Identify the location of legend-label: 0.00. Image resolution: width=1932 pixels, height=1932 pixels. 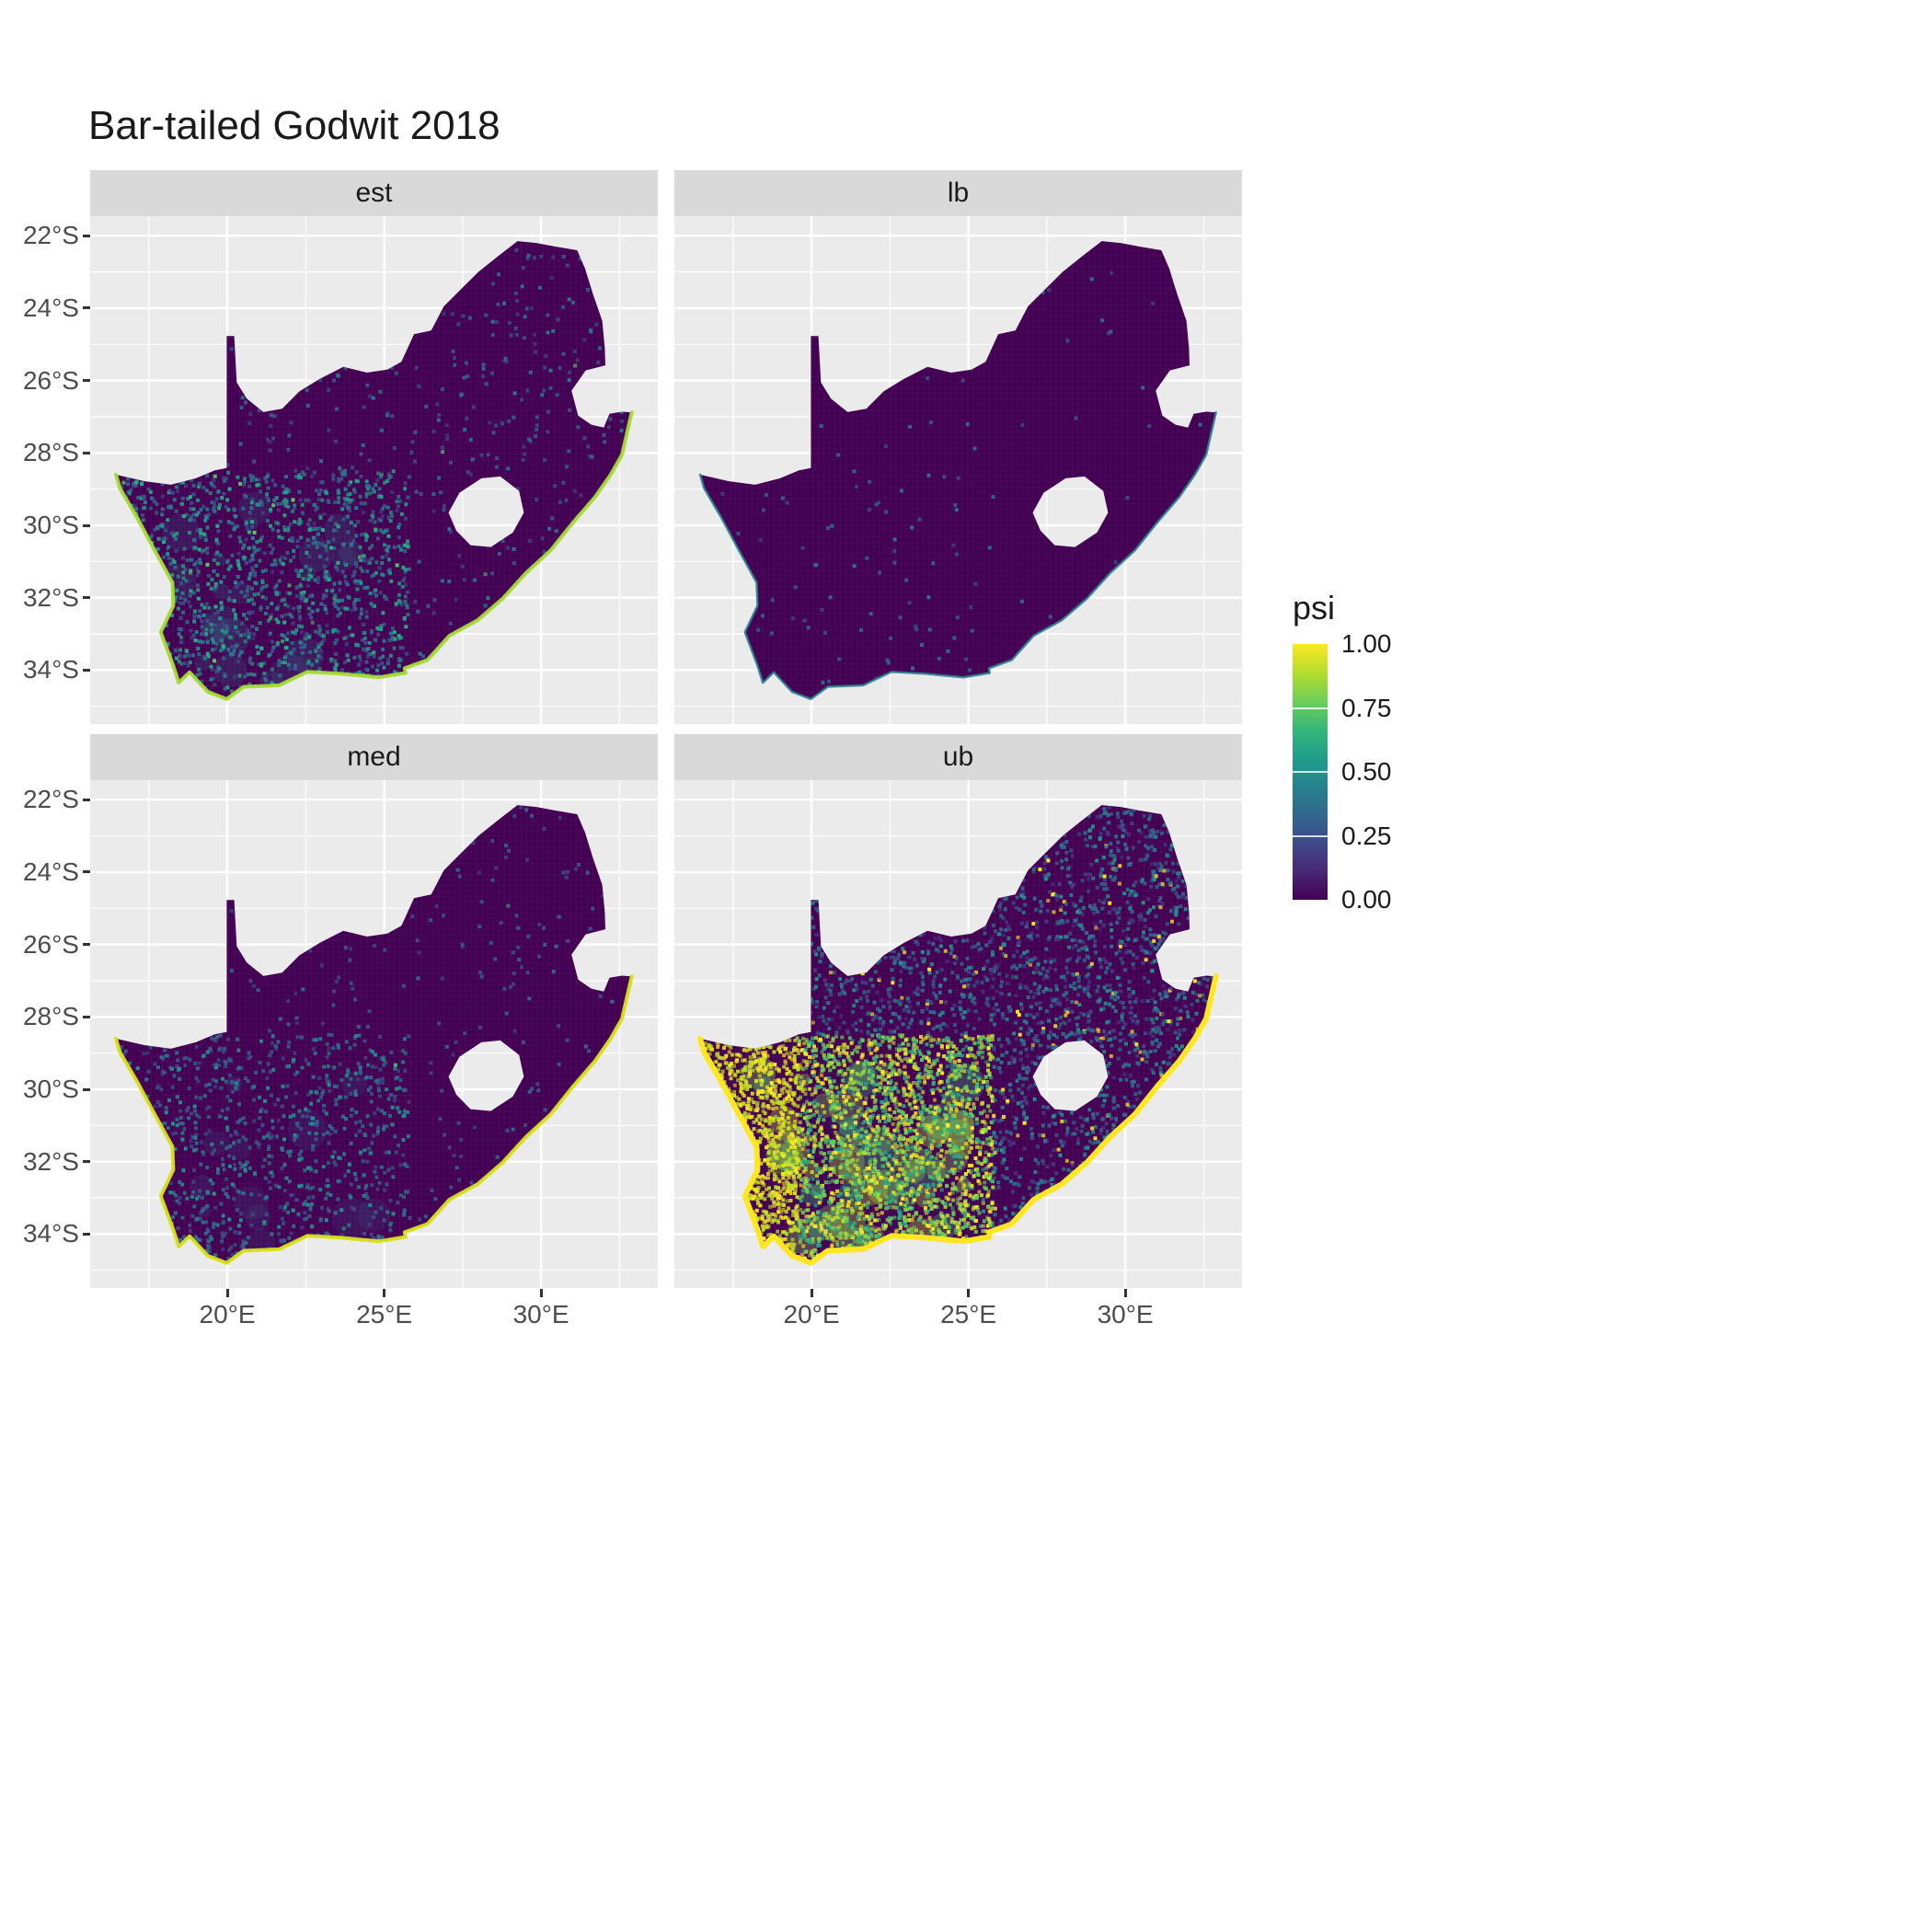
(1366, 899).